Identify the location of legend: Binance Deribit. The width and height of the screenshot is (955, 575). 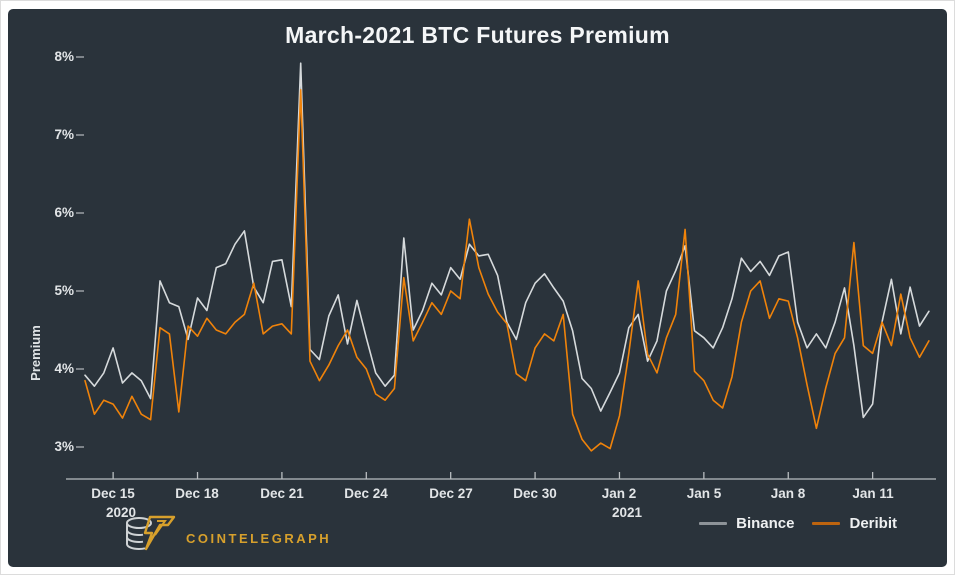
(798, 523).